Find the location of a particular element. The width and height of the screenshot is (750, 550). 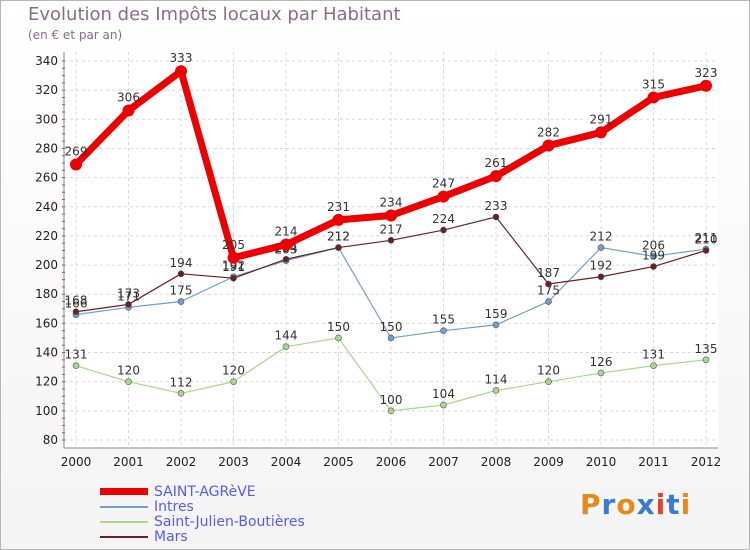

data-label: 159 is located at coordinates (496, 314).